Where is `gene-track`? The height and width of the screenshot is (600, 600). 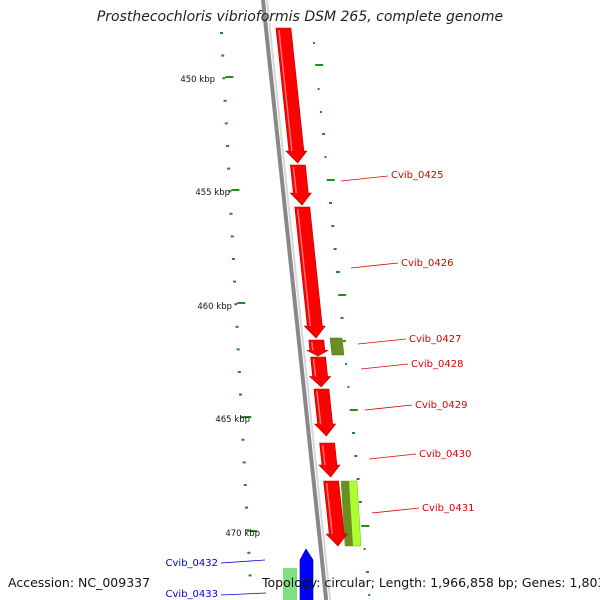 gene-track is located at coordinates (311, 313).